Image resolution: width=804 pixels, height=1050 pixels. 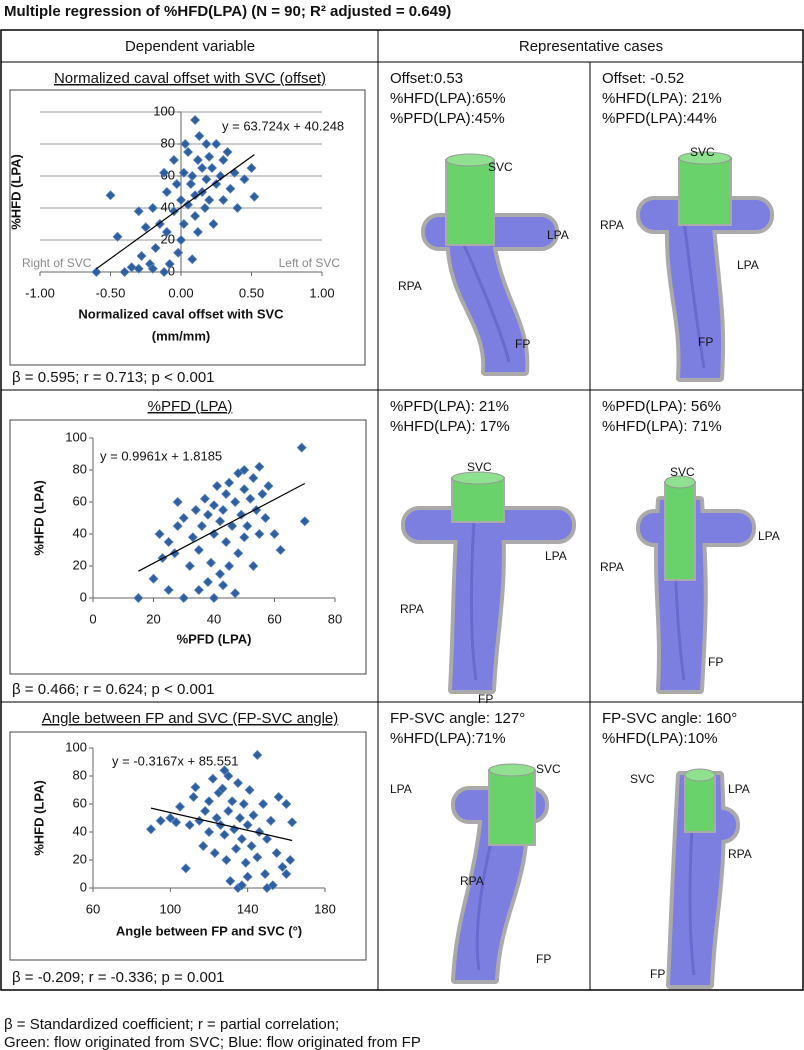 I want to click on variable-label: %PFD (LPA), so click(x=190, y=406).